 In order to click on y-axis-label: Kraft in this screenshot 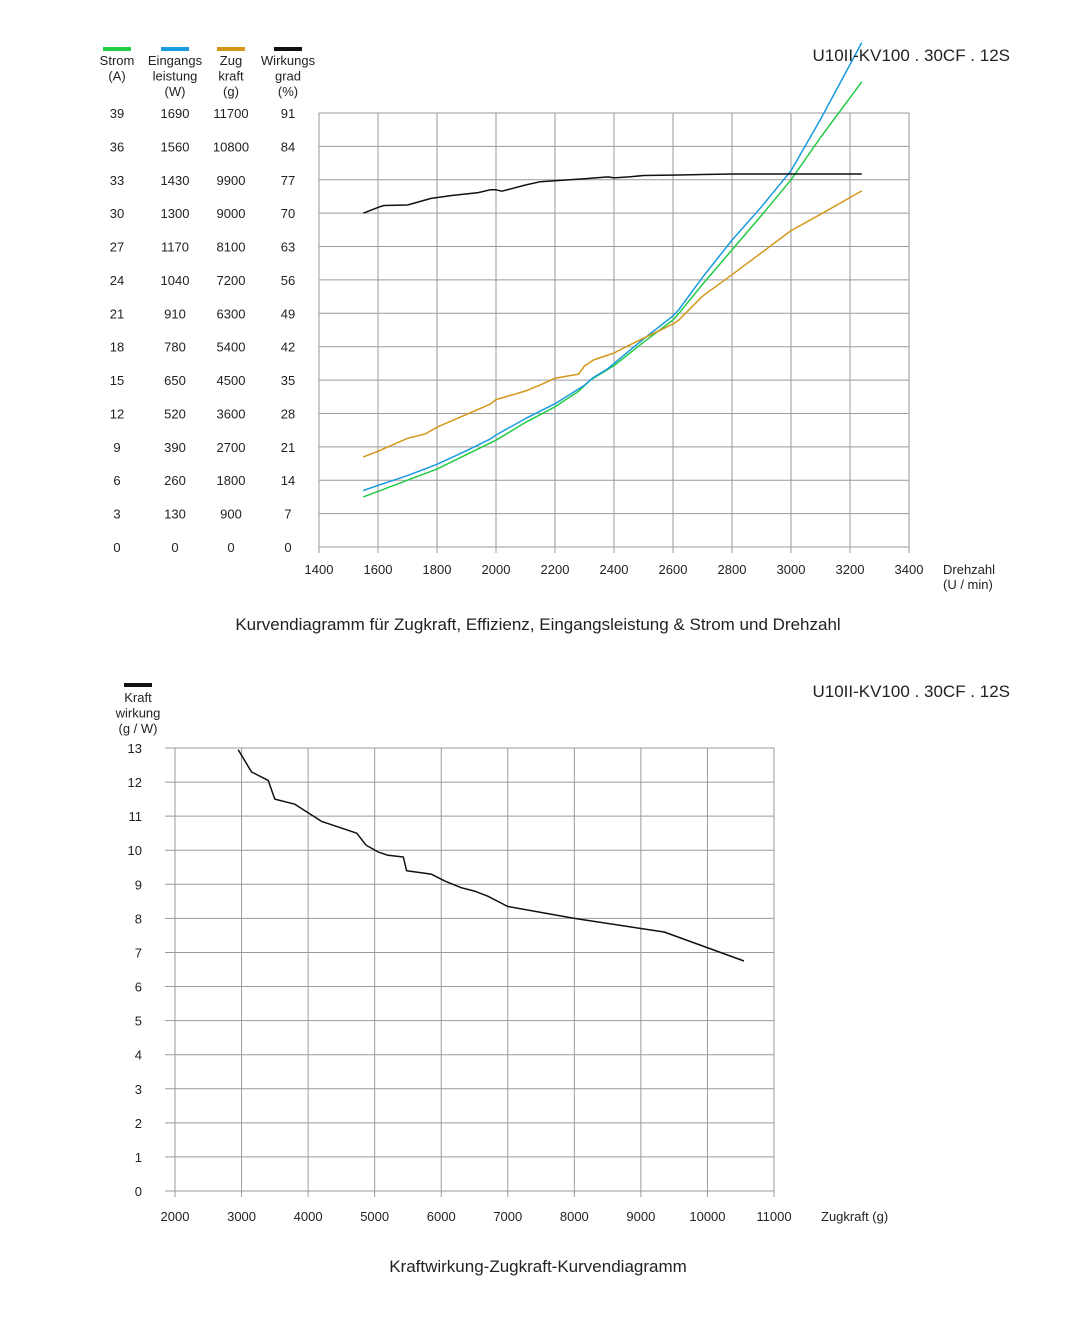, I will do `click(138, 697)`.